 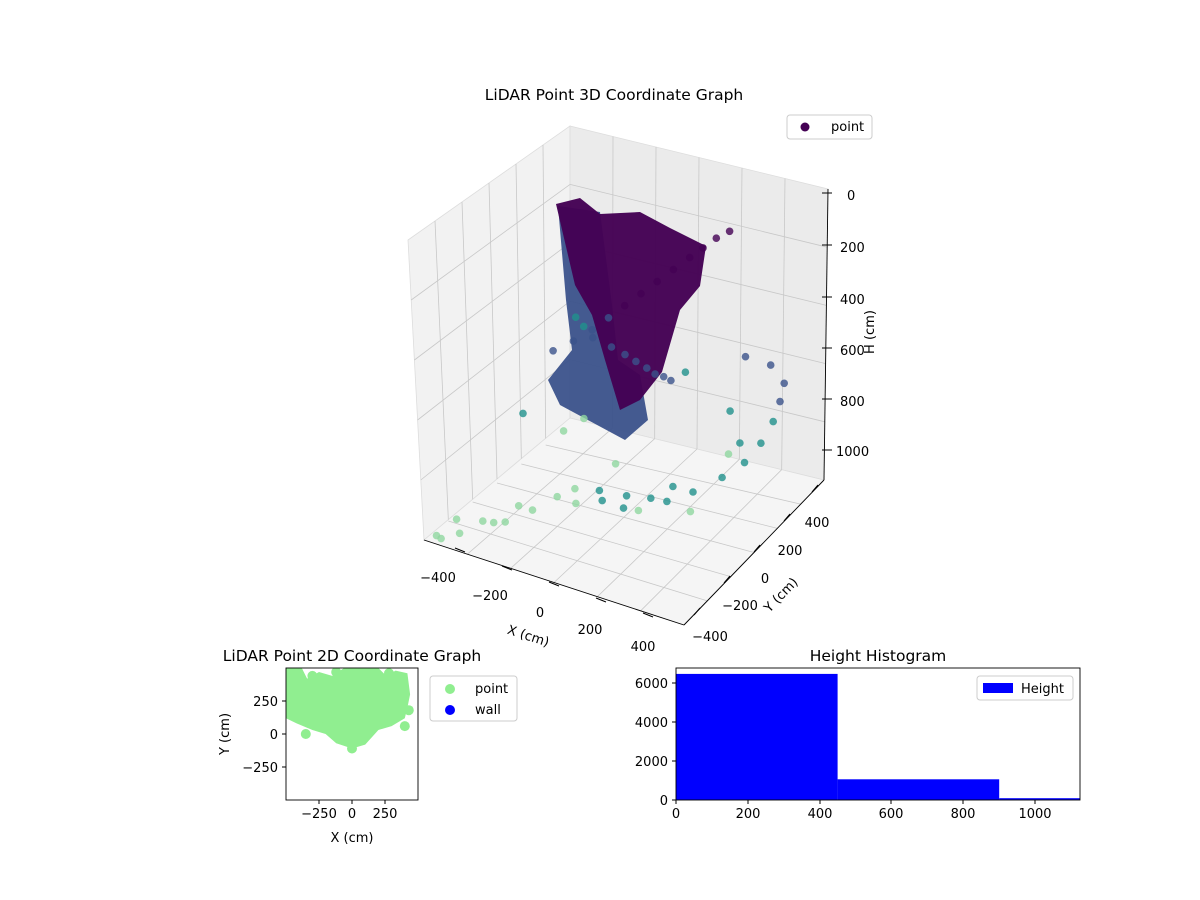 I want to click on legend-label: Height, so click(x=1042, y=689).